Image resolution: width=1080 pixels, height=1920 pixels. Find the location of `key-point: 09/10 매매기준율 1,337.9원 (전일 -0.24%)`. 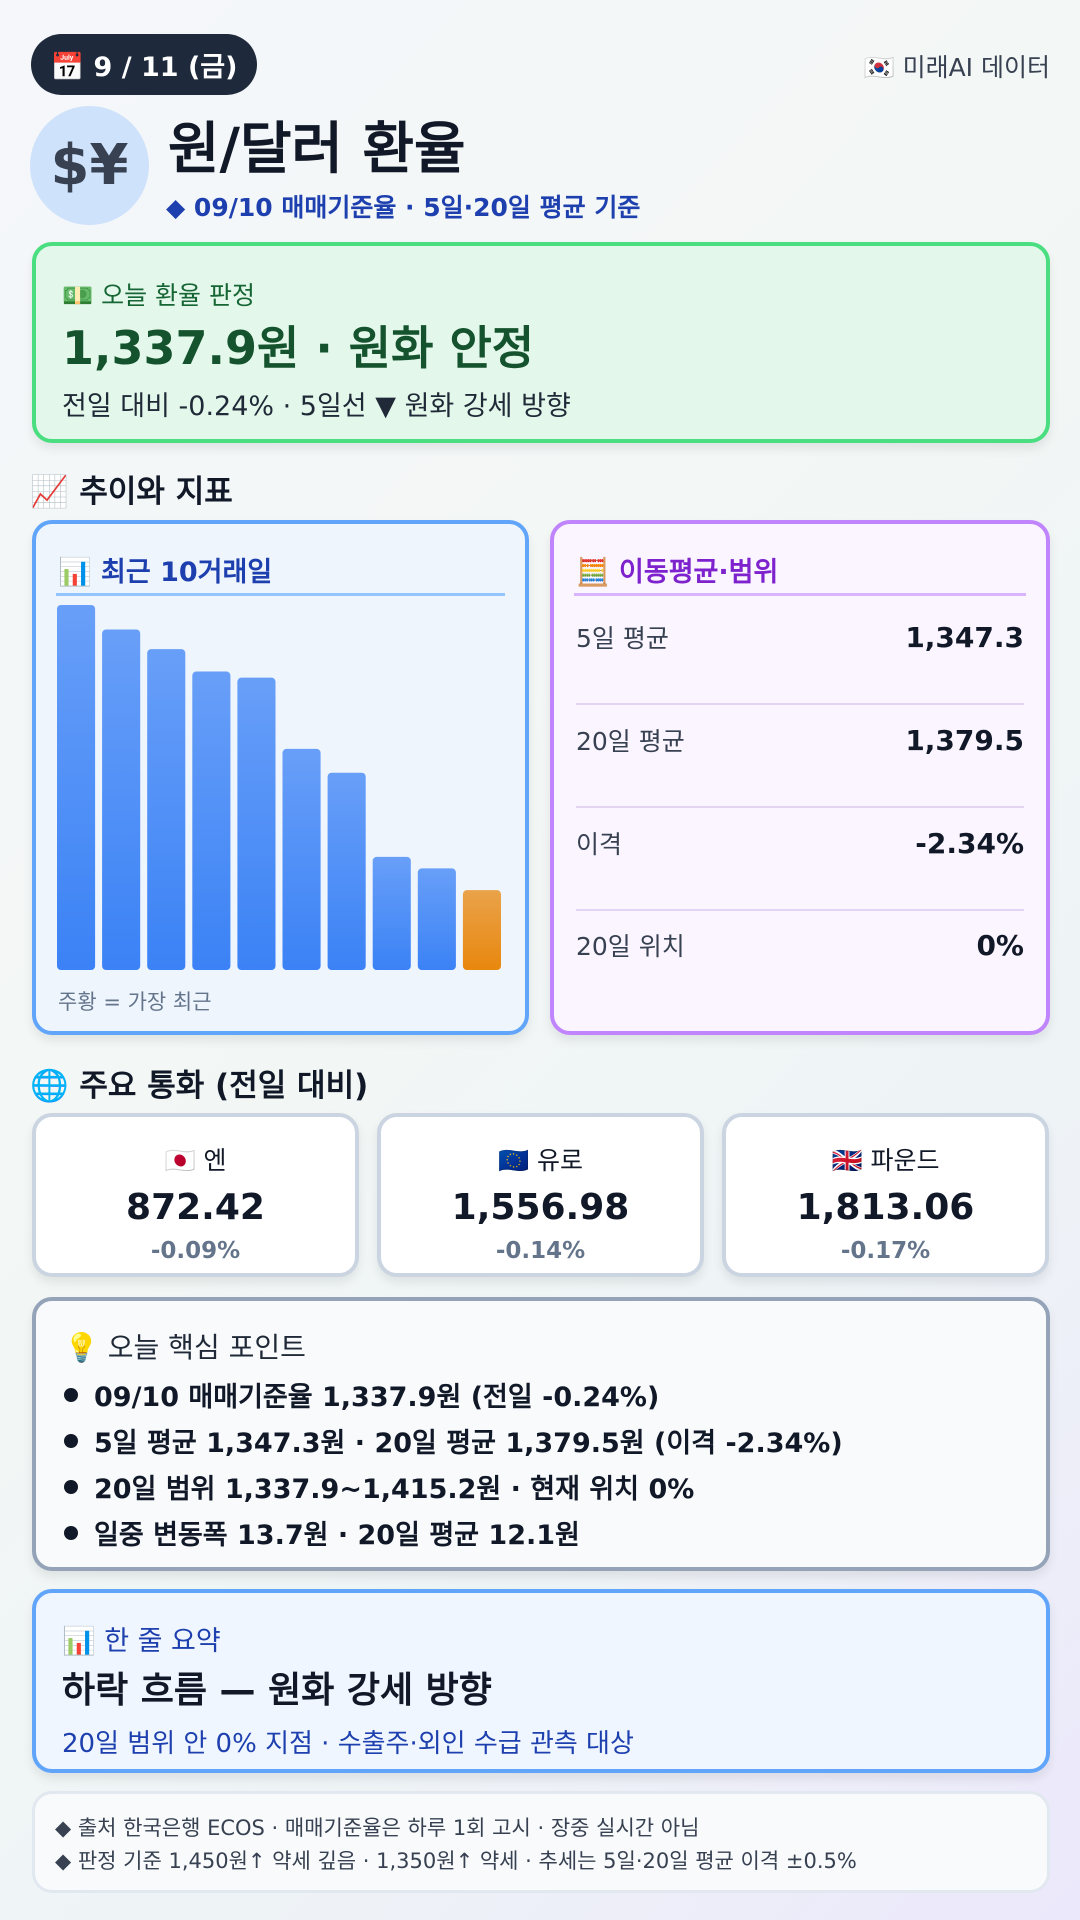

key-point: 09/10 매매기준율 1,337.9원 (전일 -0.24%) is located at coordinates (361, 1394).